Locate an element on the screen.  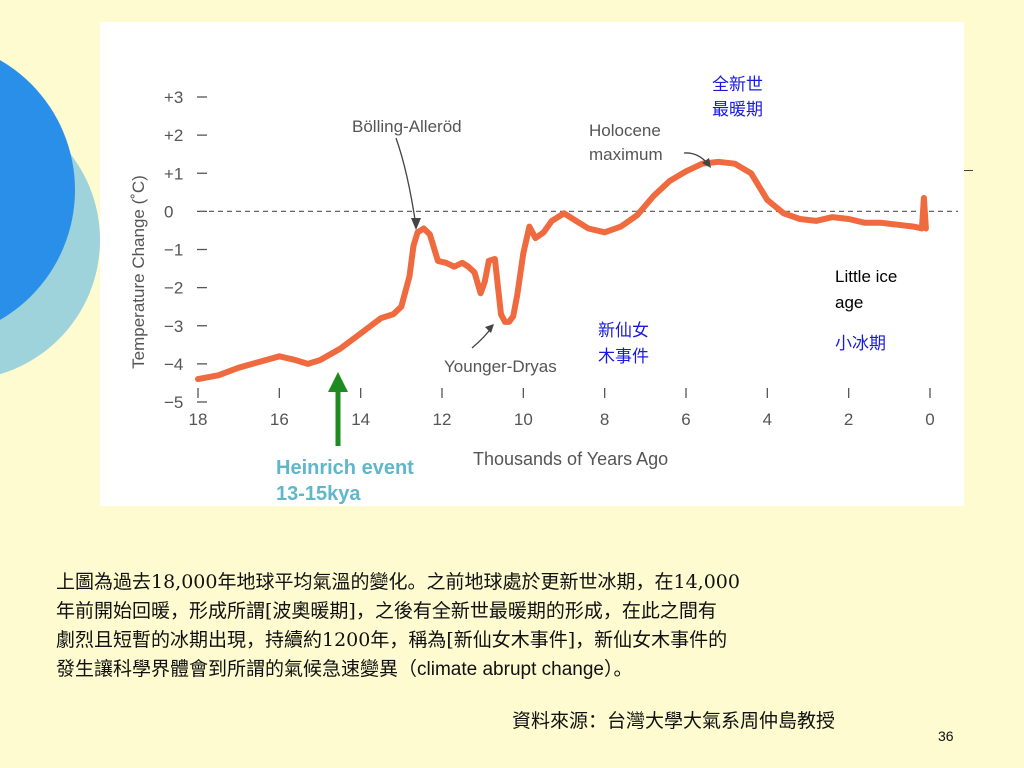
heinrich-arrow is located at coordinates (338, 409).